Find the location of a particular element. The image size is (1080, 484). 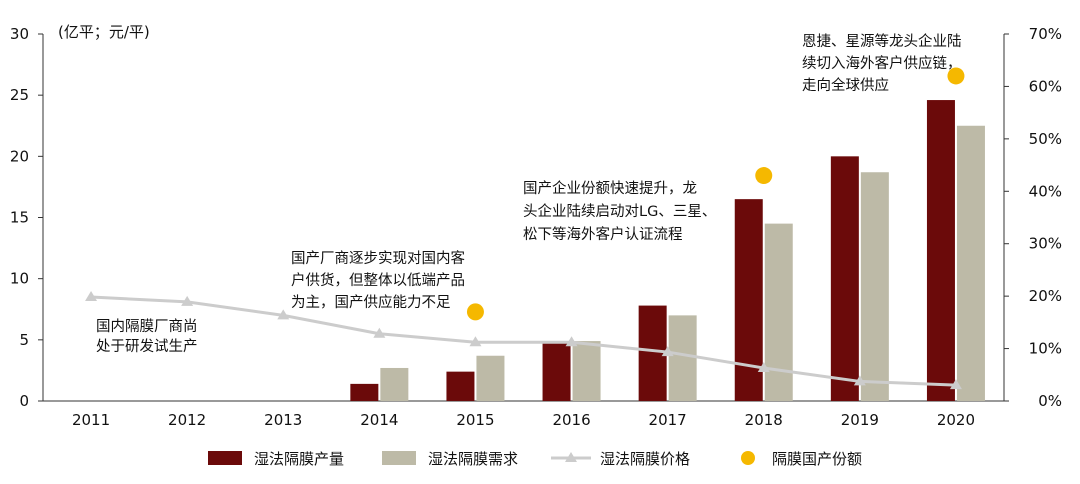

x-tick-label: 2013 is located at coordinates (283, 420).